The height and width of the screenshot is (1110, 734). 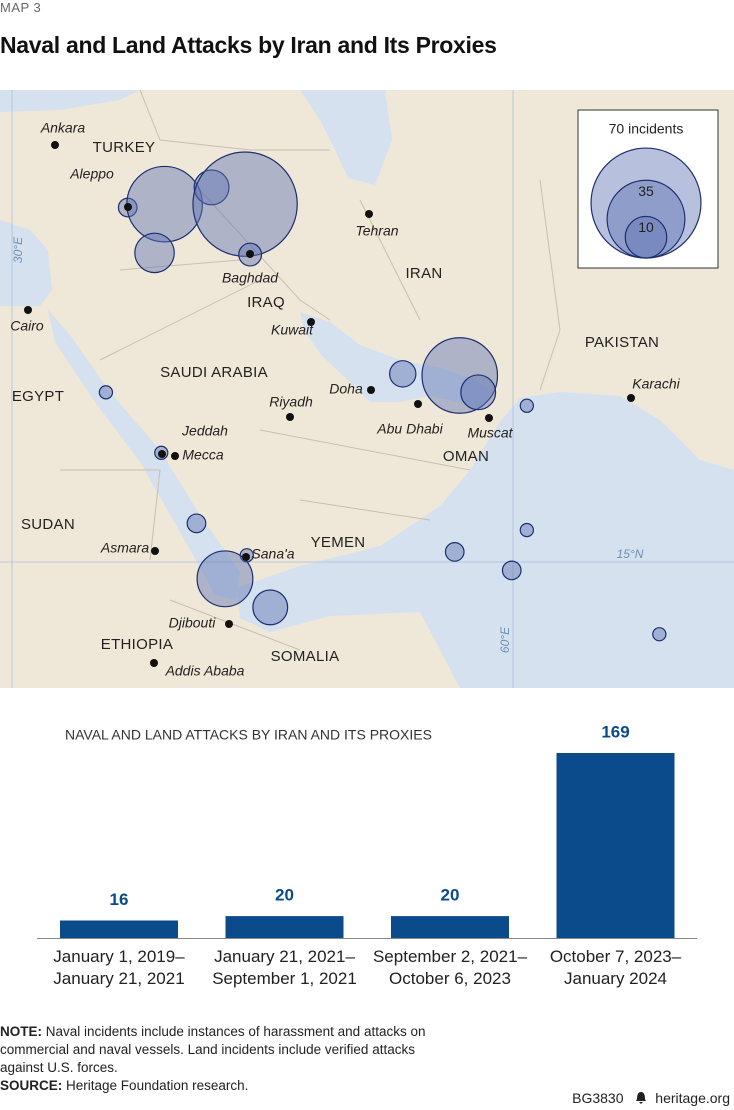 What do you see at coordinates (38, 396) in the screenshot?
I see `country-label: EGYPT` at bounding box center [38, 396].